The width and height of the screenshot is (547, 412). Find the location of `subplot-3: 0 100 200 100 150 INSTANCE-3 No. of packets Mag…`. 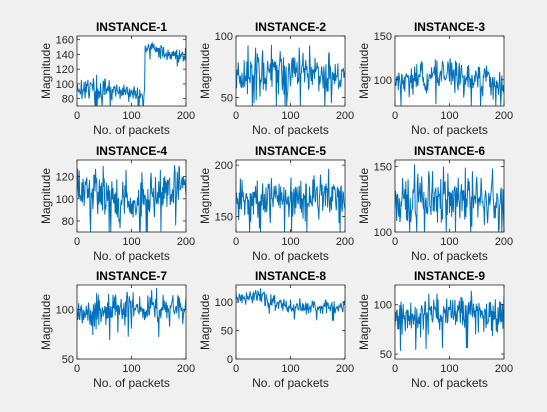

subplot-3: 0 100 200 100 150 INSTANCE-3 No. of packets Mag… is located at coordinates (435, 78).